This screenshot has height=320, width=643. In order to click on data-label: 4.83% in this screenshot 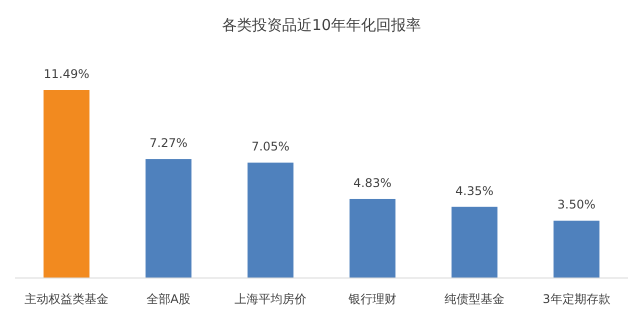, I will do `click(372, 183)`.